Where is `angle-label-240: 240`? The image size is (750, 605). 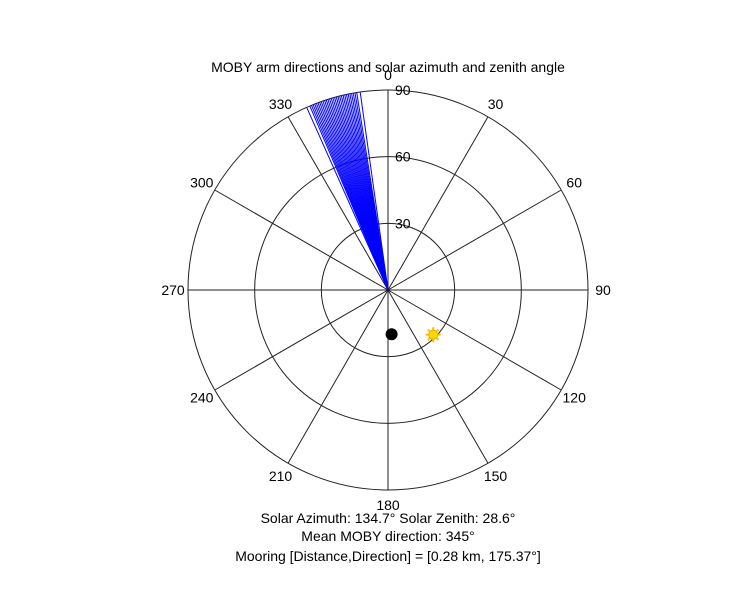 angle-label-240: 240 is located at coordinates (202, 398).